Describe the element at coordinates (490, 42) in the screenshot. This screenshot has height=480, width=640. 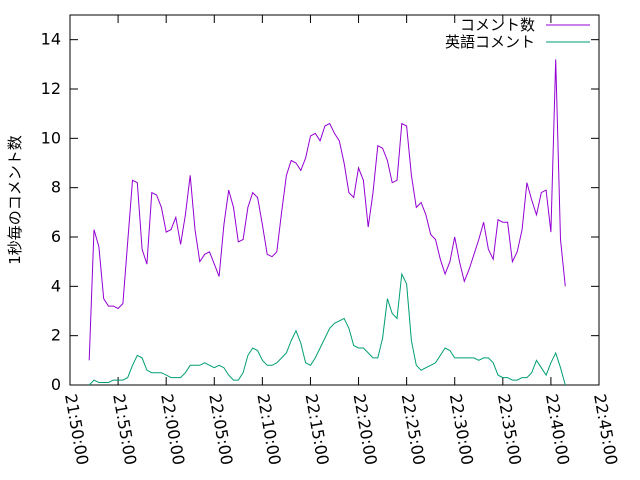
I see `legend-label-1: 英語コメント` at that location.